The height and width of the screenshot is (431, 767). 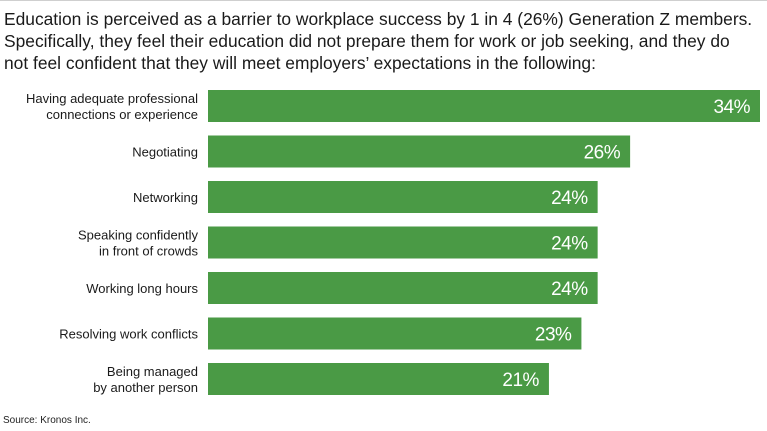 I want to click on category-label: Being managed, so click(x=152, y=371).